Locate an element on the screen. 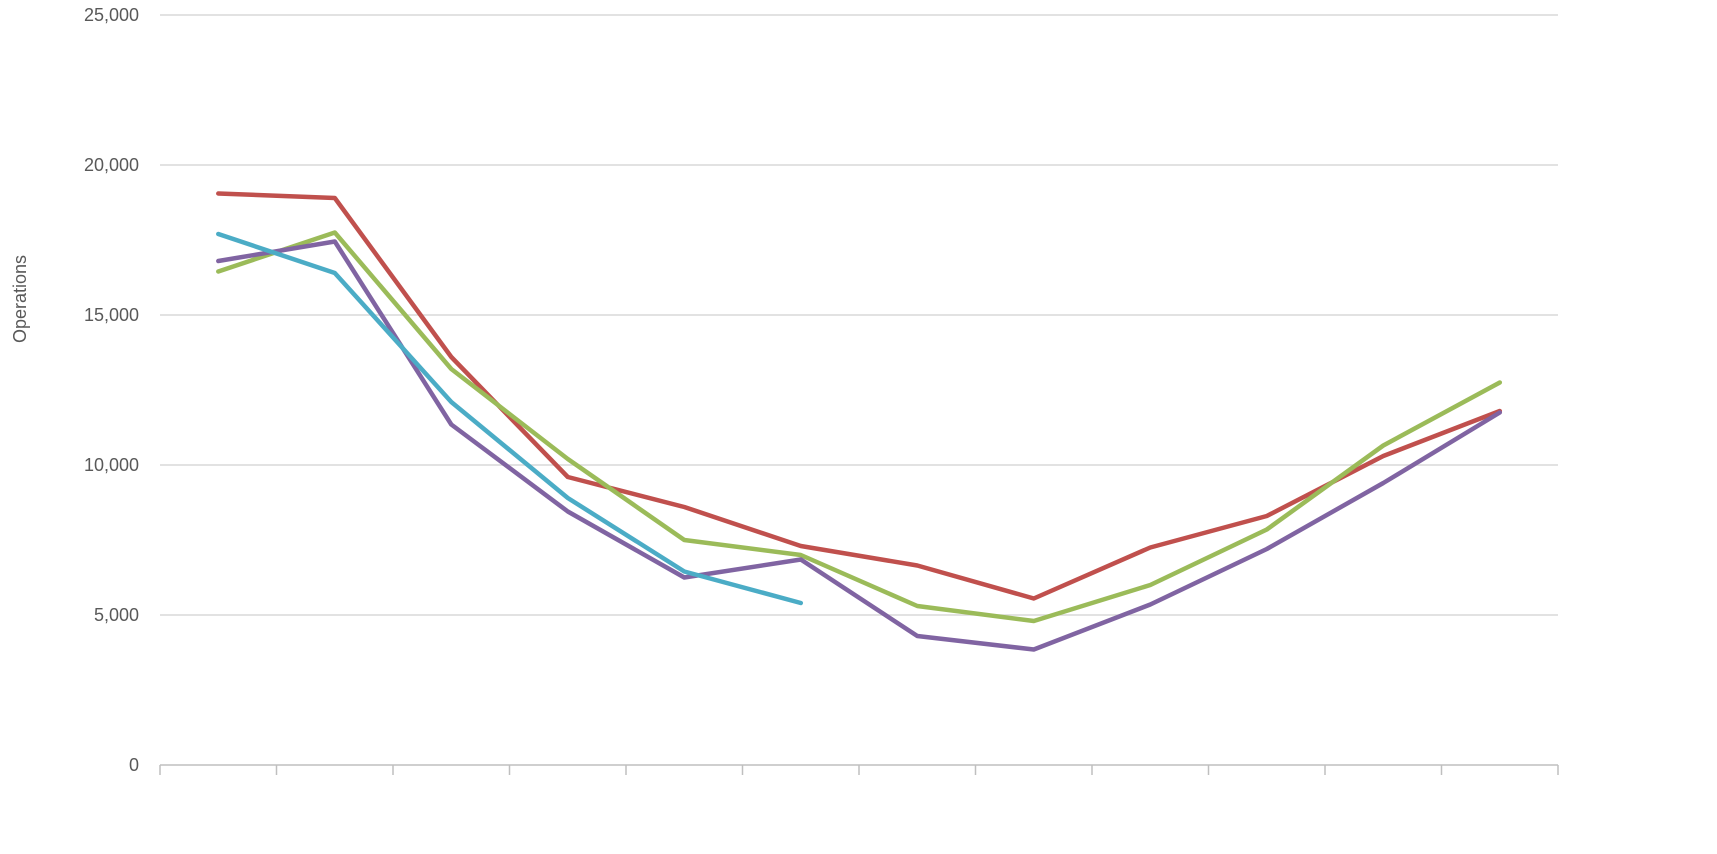 The width and height of the screenshot is (1717, 854). y-axis: 0 5,000 10,000 15,000 20,000 25,000 is located at coordinates (111, 390).